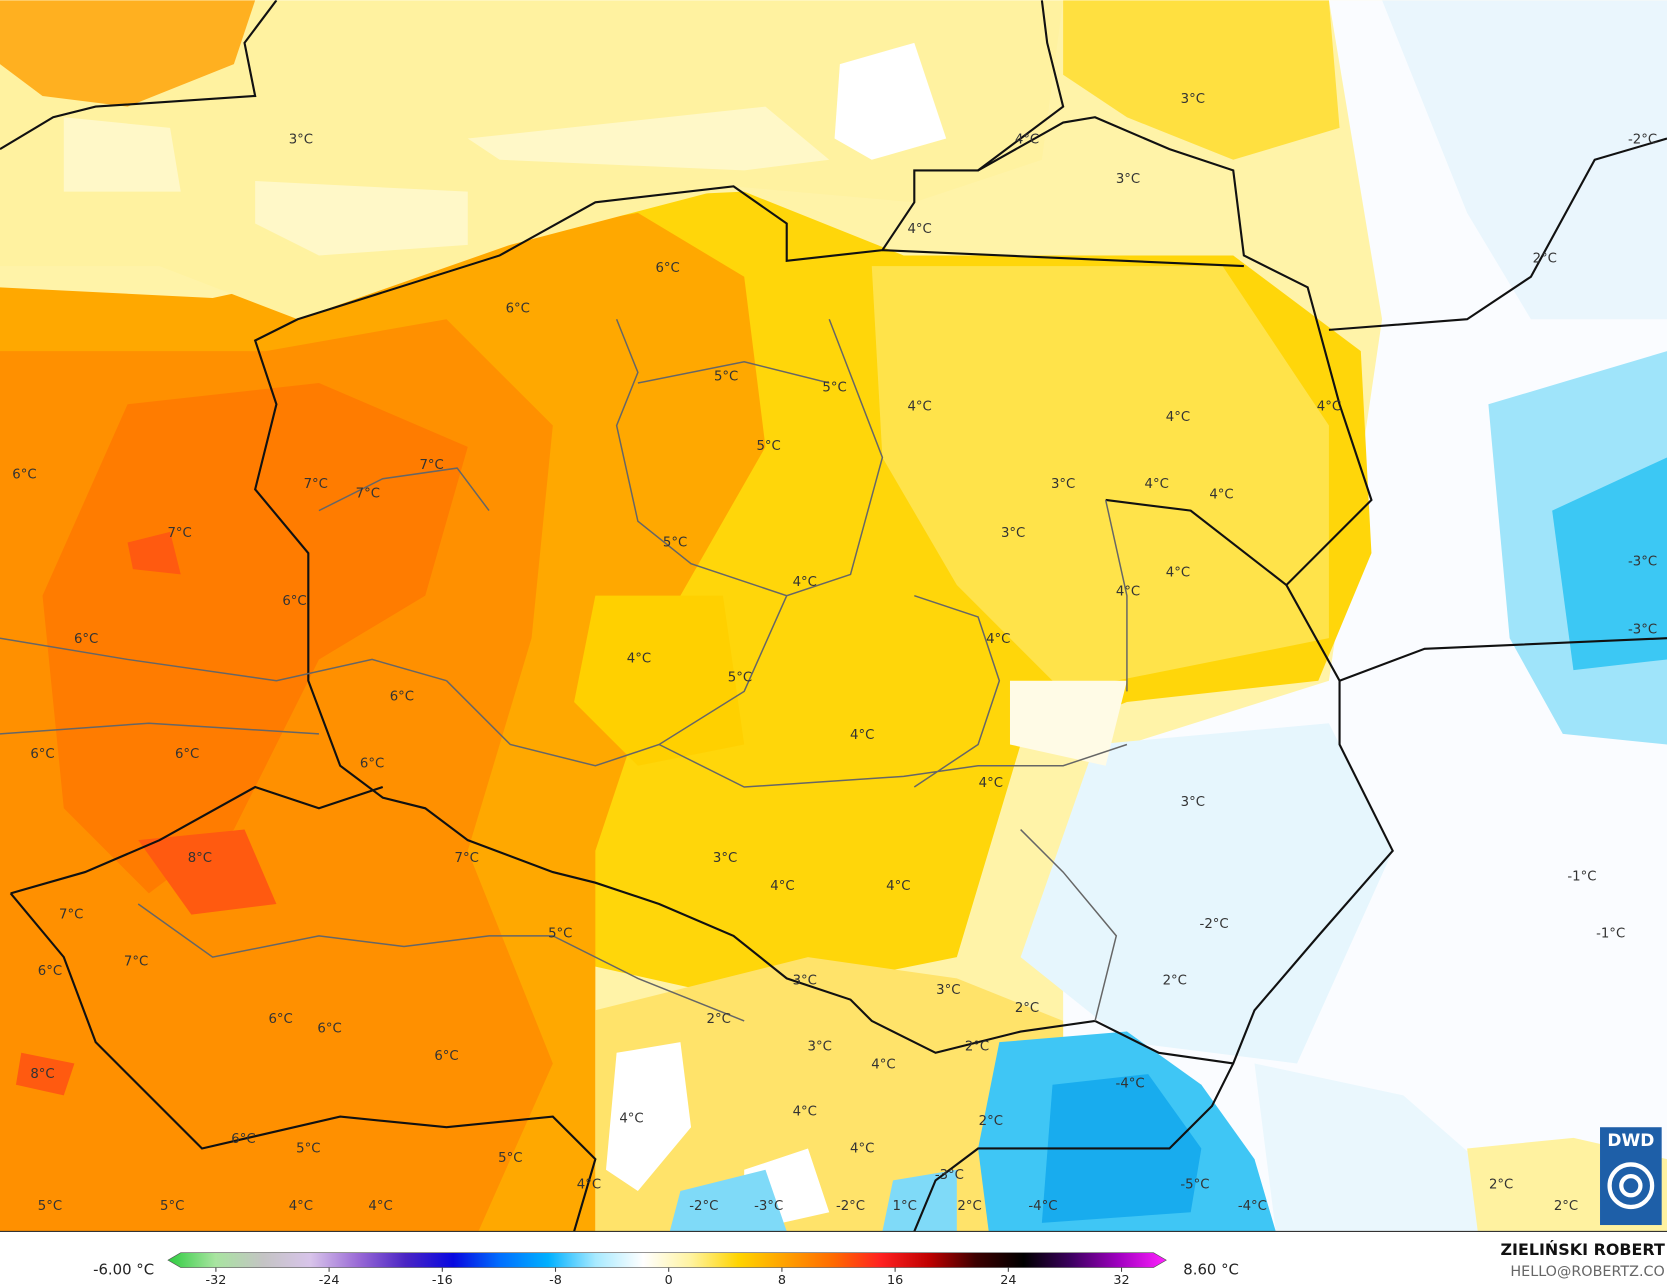  I want to click on colorbar-tick-label: -16, so click(442, 1280).